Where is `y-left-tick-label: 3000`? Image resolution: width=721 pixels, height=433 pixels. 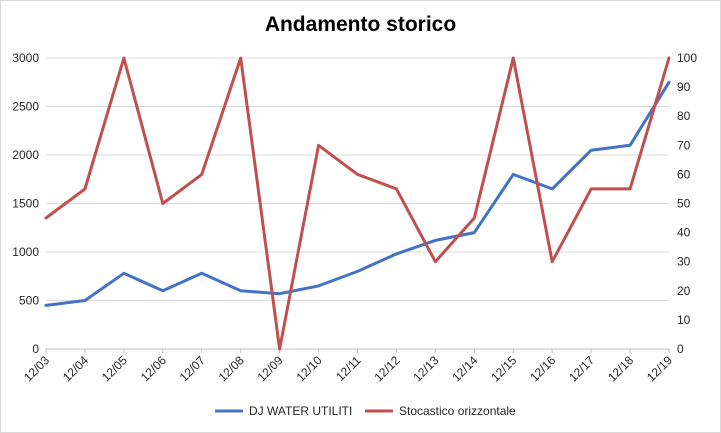 y-left-tick-label: 3000 is located at coordinates (25, 58).